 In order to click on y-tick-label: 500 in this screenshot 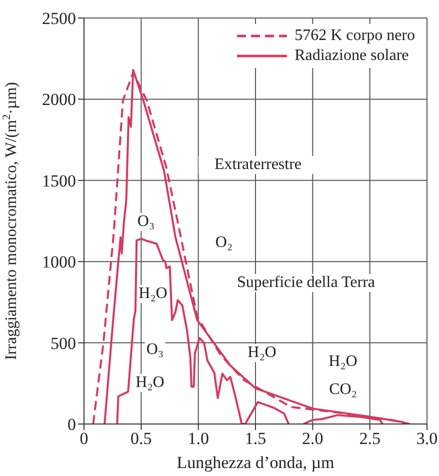, I will do `click(63, 343)`.